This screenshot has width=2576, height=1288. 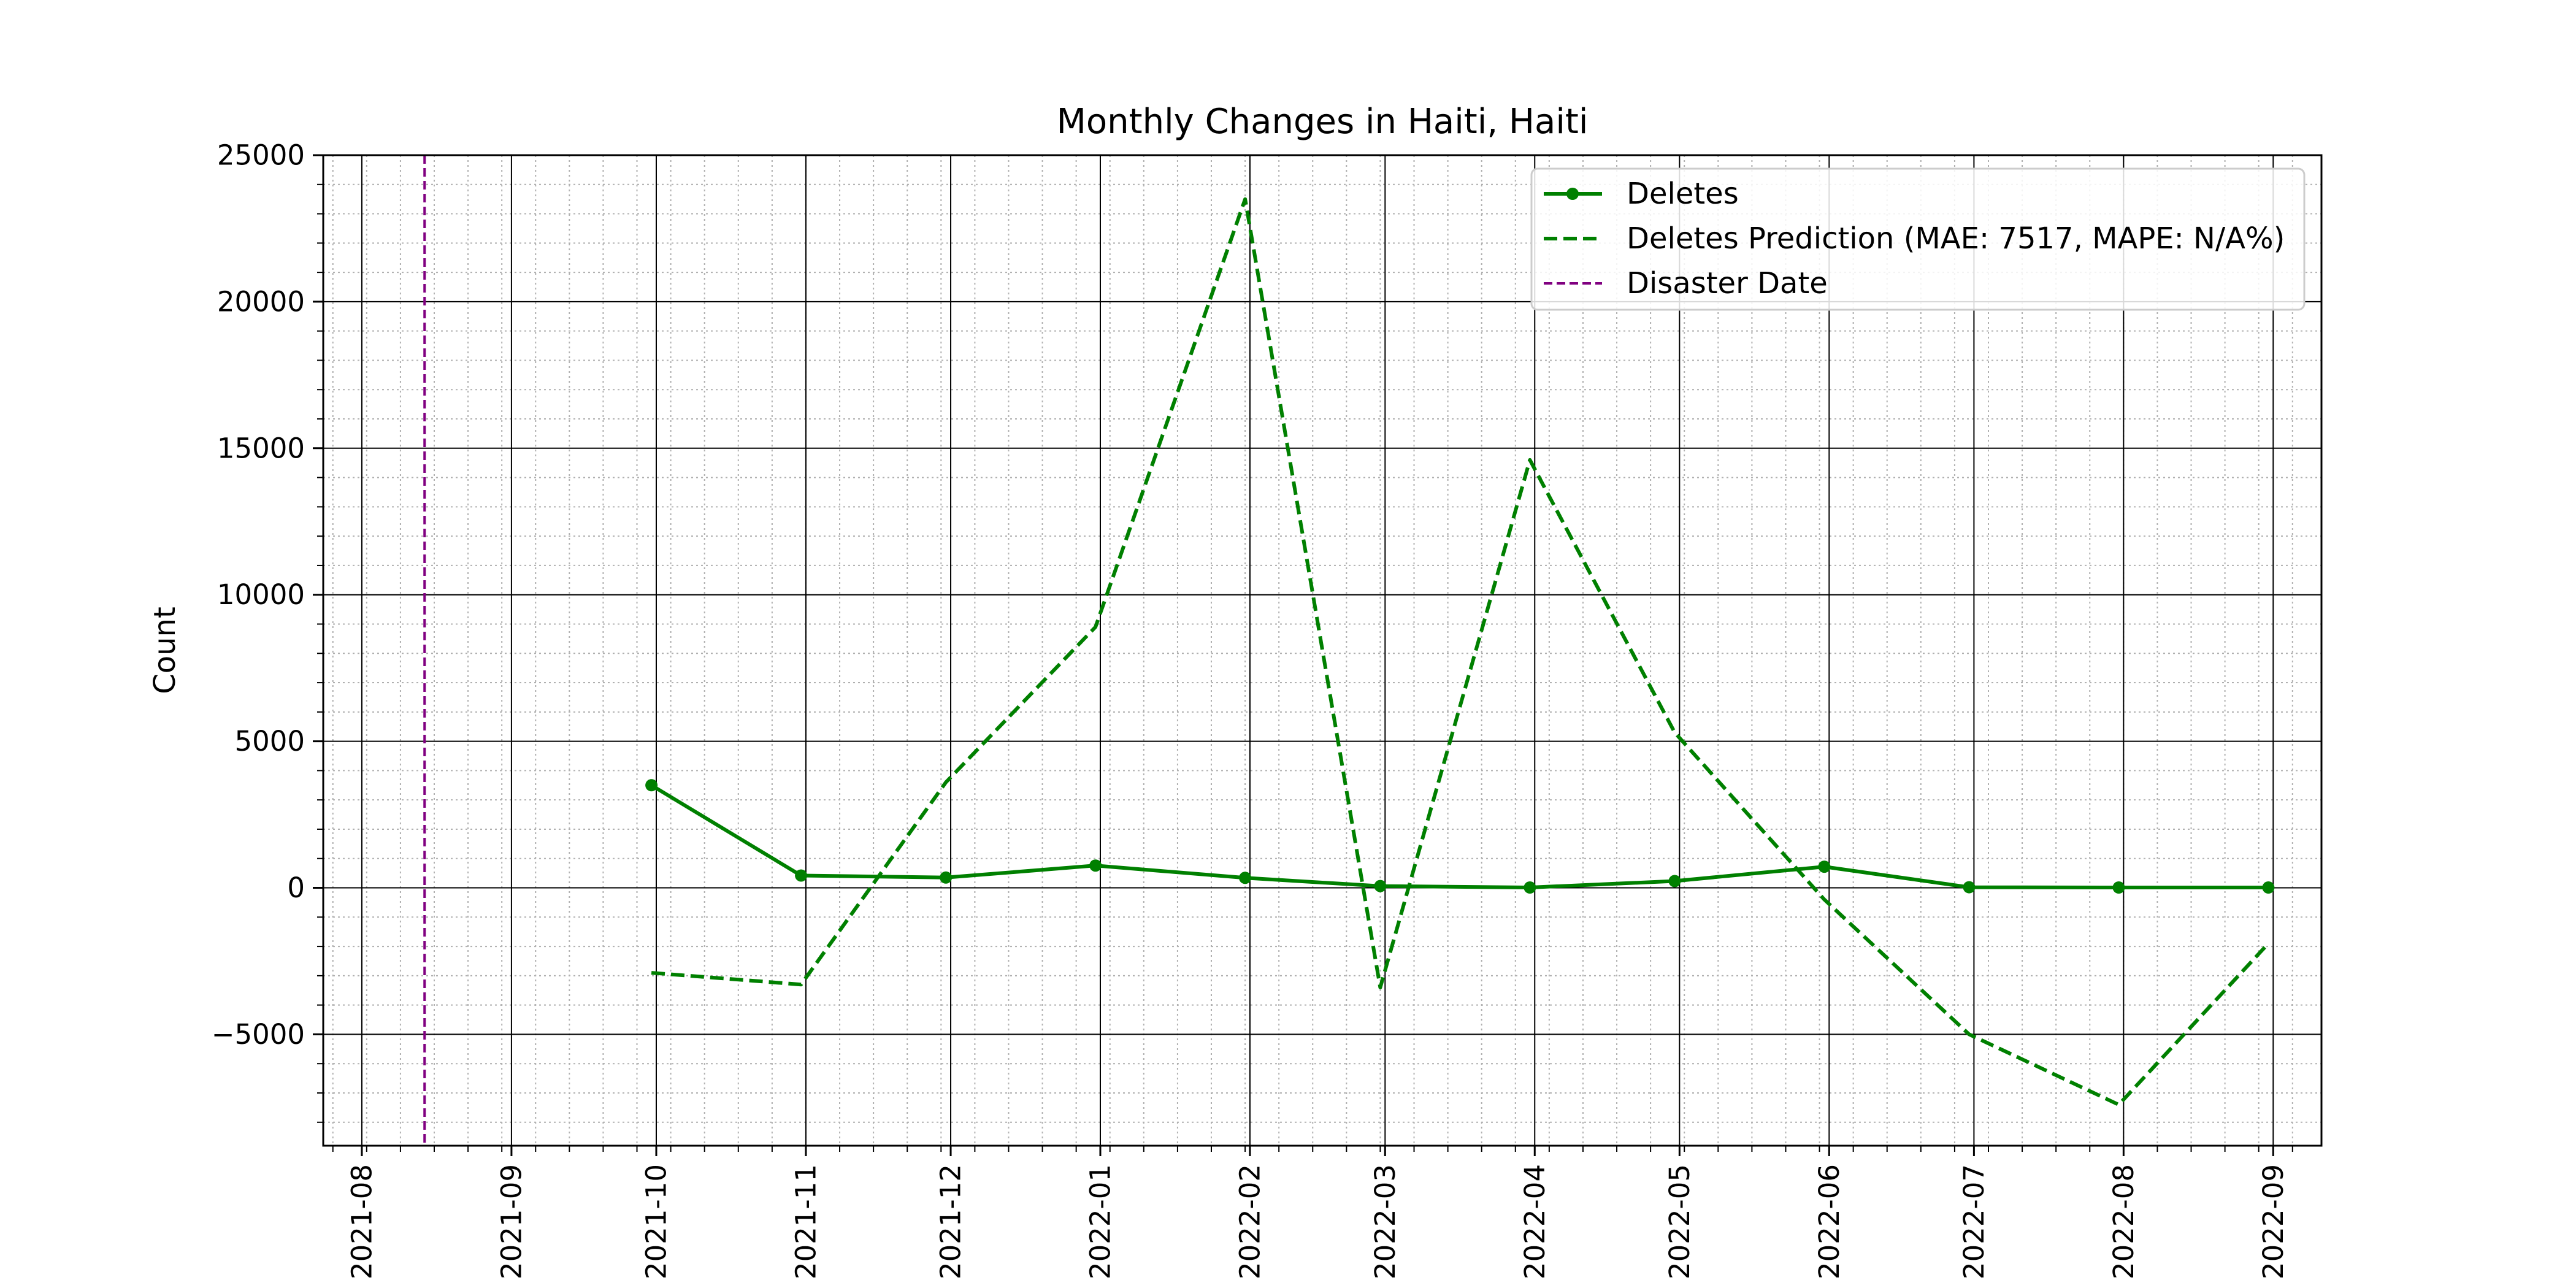 I want to click on chart-title: Monthly Changes in Haiti, Haiti, so click(x=1323, y=122).